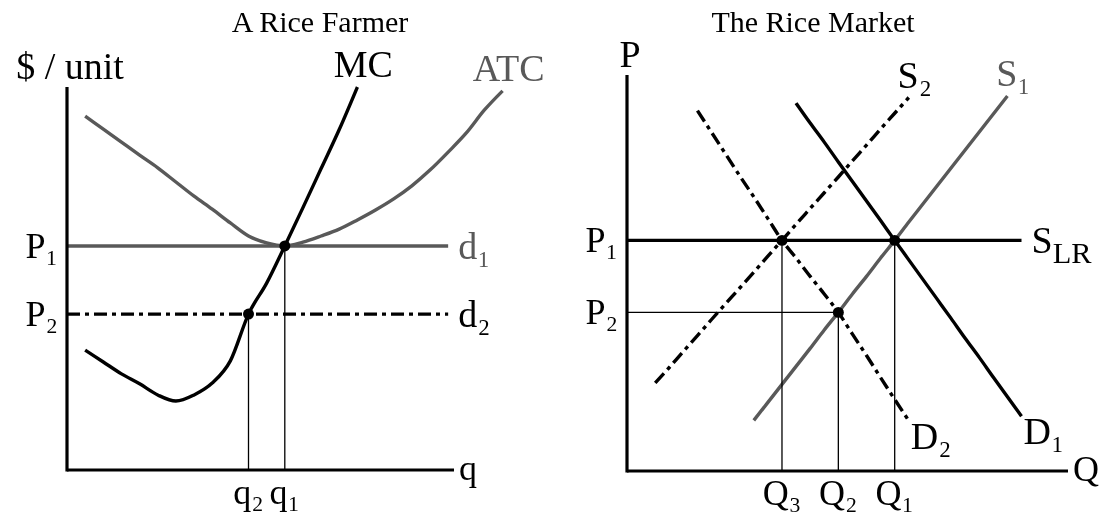  What do you see at coordinates (41, 245) in the screenshot?
I see `annotation: P₁` at bounding box center [41, 245].